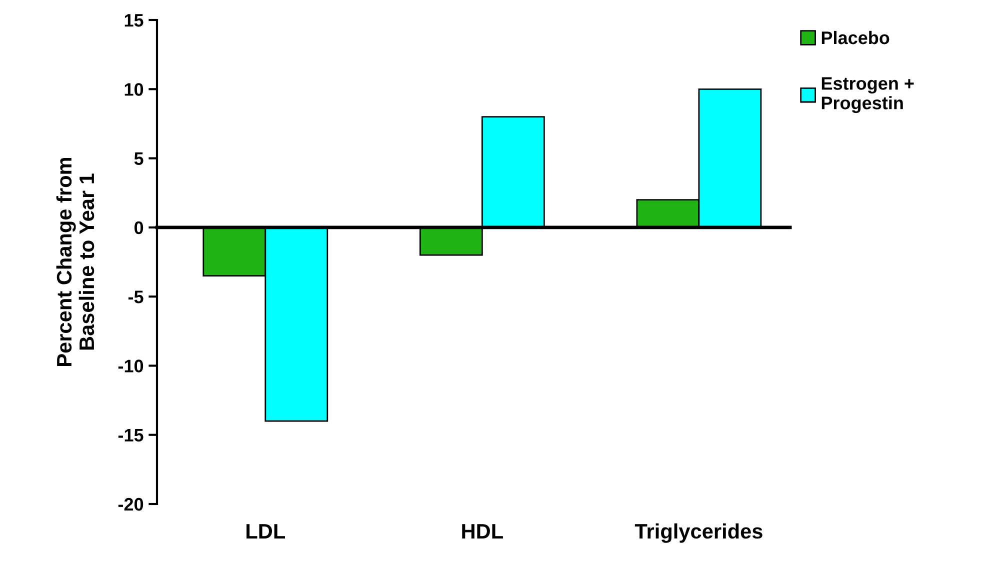 This screenshot has height=564, width=987. Describe the element at coordinates (482, 531) in the screenshot. I see `x-tick-label: HDL` at that location.